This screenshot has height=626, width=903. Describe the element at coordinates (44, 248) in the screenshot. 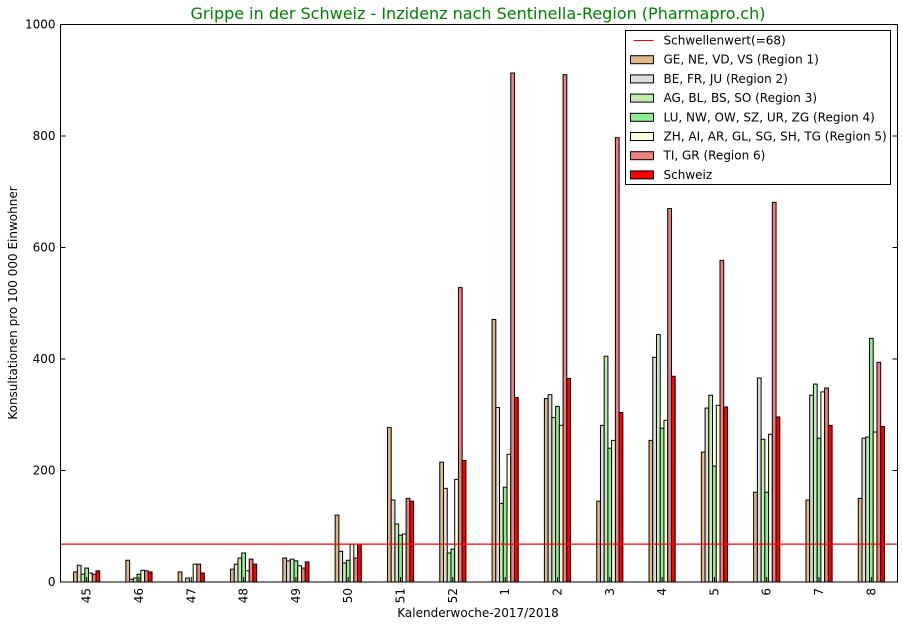

I see `y-tick-label: 600` at that location.